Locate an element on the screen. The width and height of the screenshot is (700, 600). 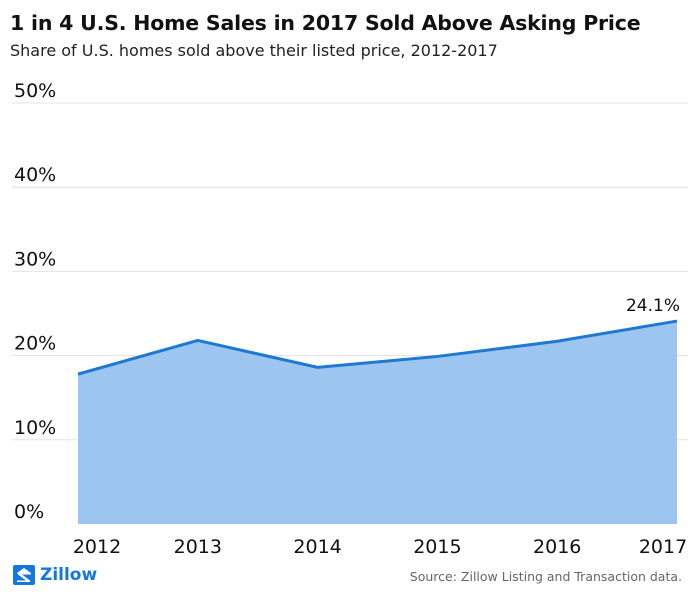
y-tick-label: 40% is located at coordinates (35, 175).